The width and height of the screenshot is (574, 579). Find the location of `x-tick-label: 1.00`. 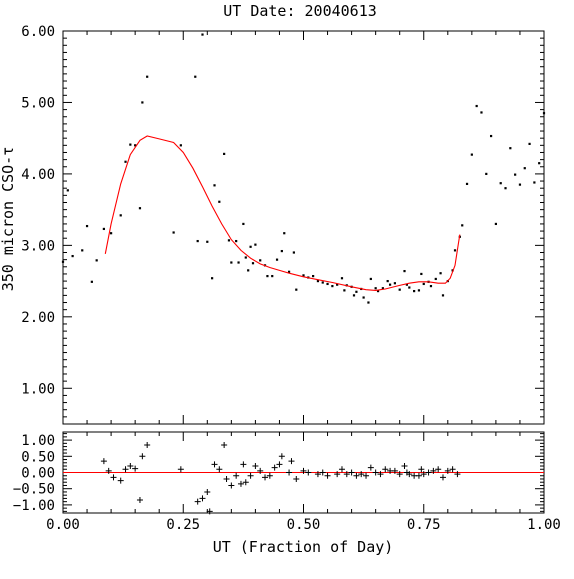

x-tick-label: 1.00 is located at coordinates (544, 525).